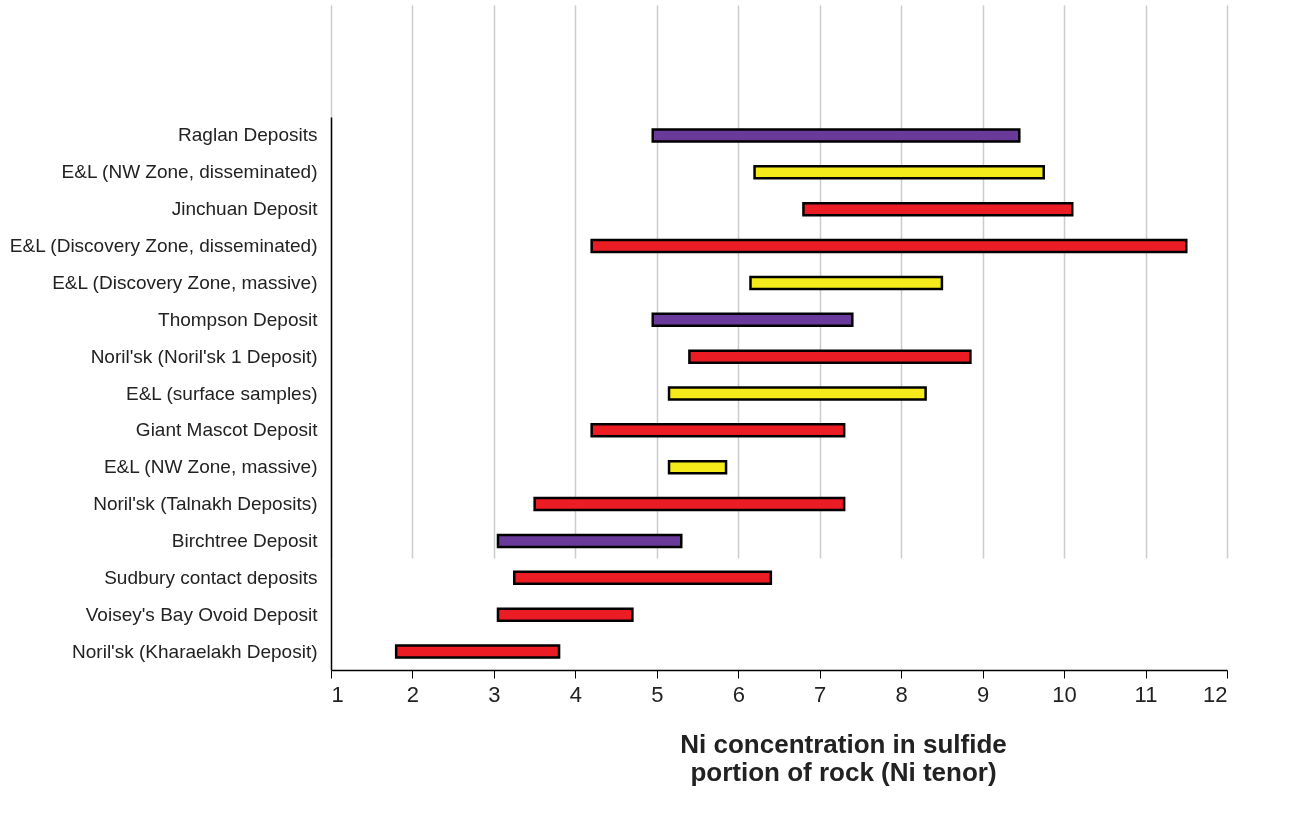  What do you see at coordinates (185, 282) in the screenshot?
I see `y-tick-label: E&L (Discovery Zone, massive)` at bounding box center [185, 282].